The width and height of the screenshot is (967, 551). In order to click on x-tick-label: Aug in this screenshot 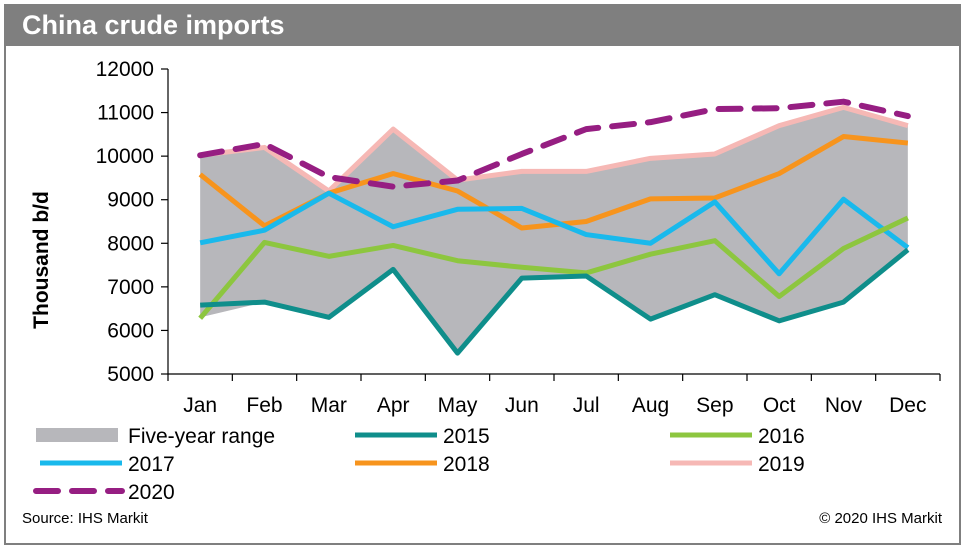, I will do `click(650, 405)`.